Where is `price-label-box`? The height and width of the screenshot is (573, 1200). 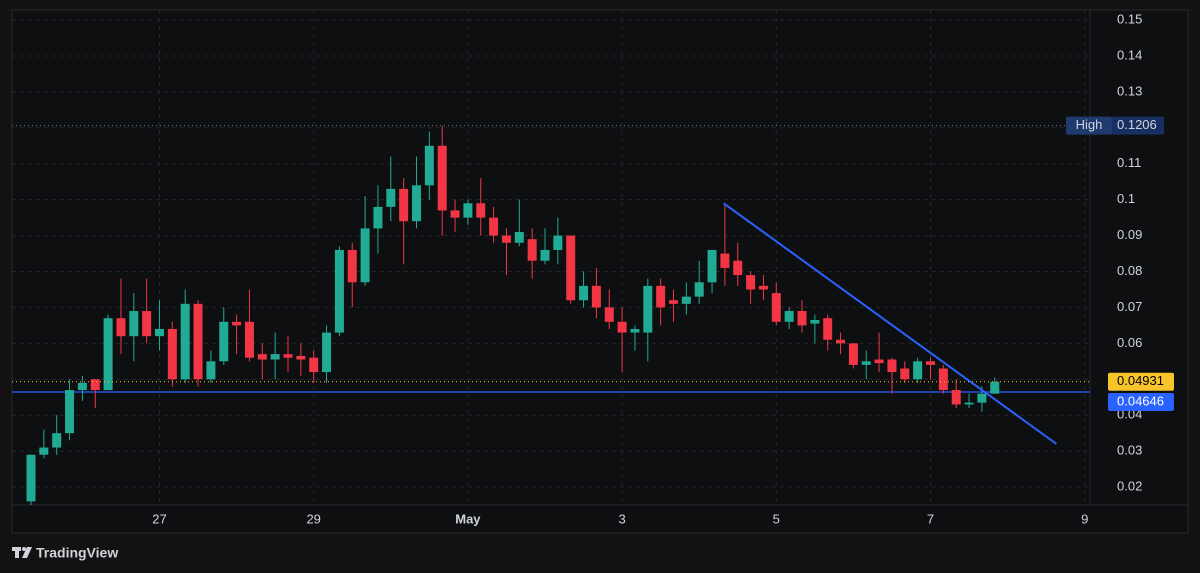
price-label-box is located at coordinates (1141, 381).